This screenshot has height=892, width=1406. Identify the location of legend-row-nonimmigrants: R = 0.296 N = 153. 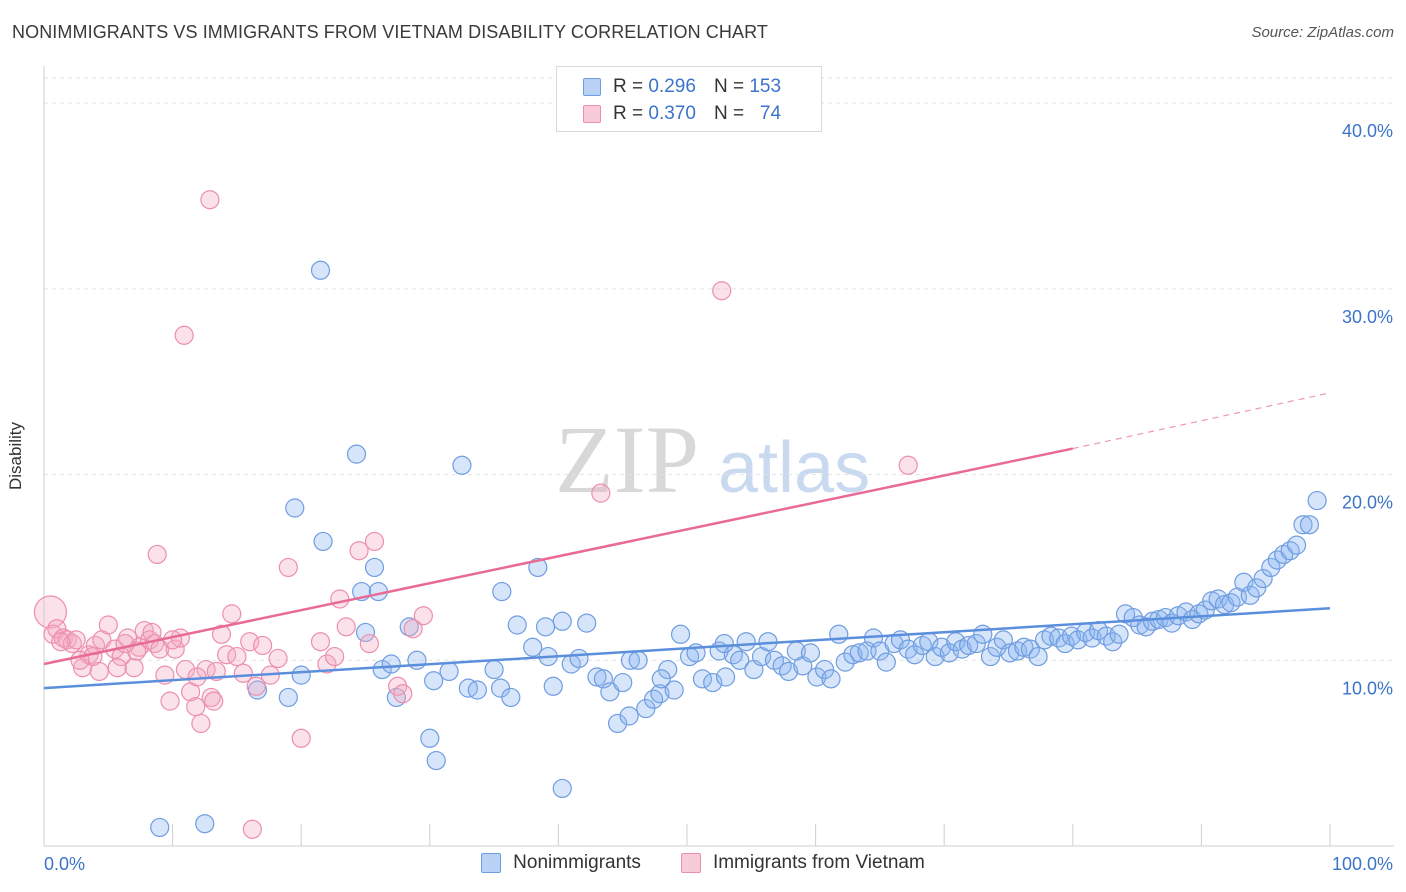
(682, 87).